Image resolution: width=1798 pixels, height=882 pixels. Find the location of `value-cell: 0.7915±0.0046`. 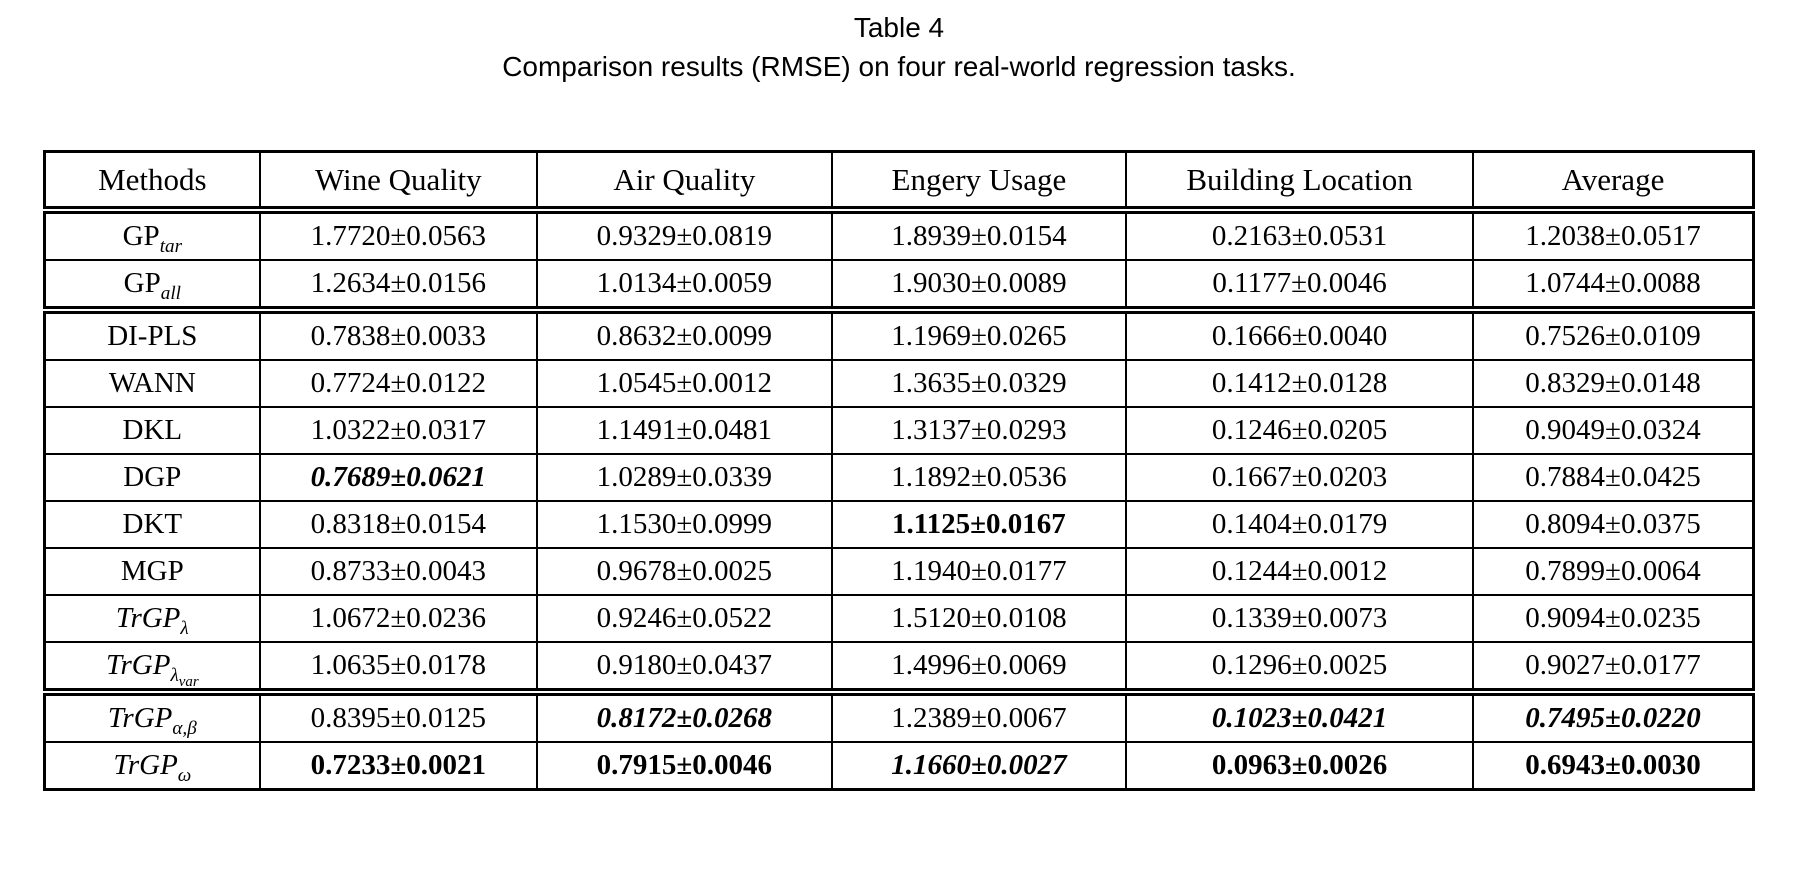

value-cell: 0.7915±0.0046 is located at coordinates (684, 766).